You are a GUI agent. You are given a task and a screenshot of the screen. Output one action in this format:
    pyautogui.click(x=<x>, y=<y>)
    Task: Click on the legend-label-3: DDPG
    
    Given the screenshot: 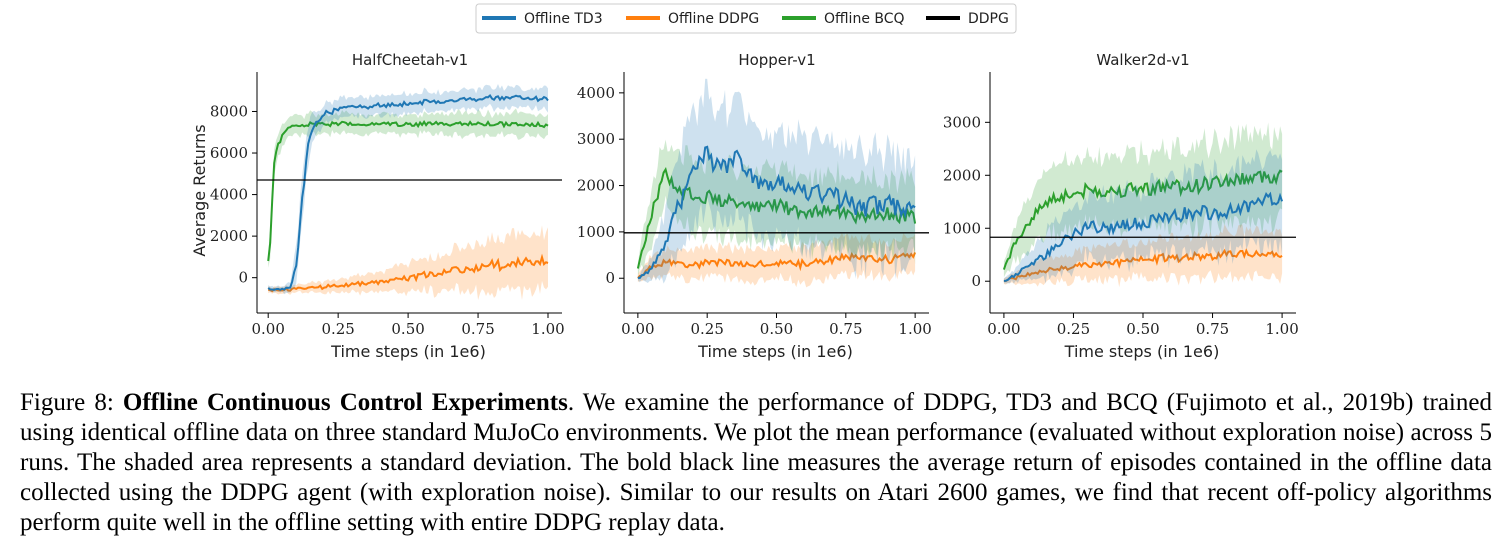 What is the action you would take?
    pyautogui.click(x=988, y=19)
    